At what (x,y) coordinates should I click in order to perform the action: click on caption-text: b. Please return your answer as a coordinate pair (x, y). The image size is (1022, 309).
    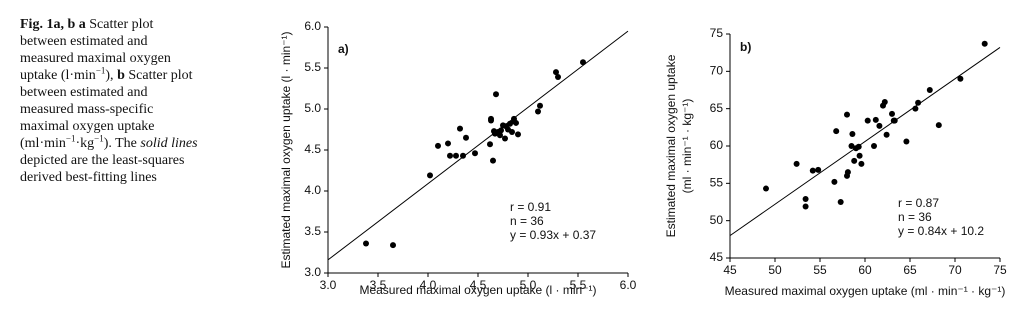
    Looking at the image, I should click on (121, 75).